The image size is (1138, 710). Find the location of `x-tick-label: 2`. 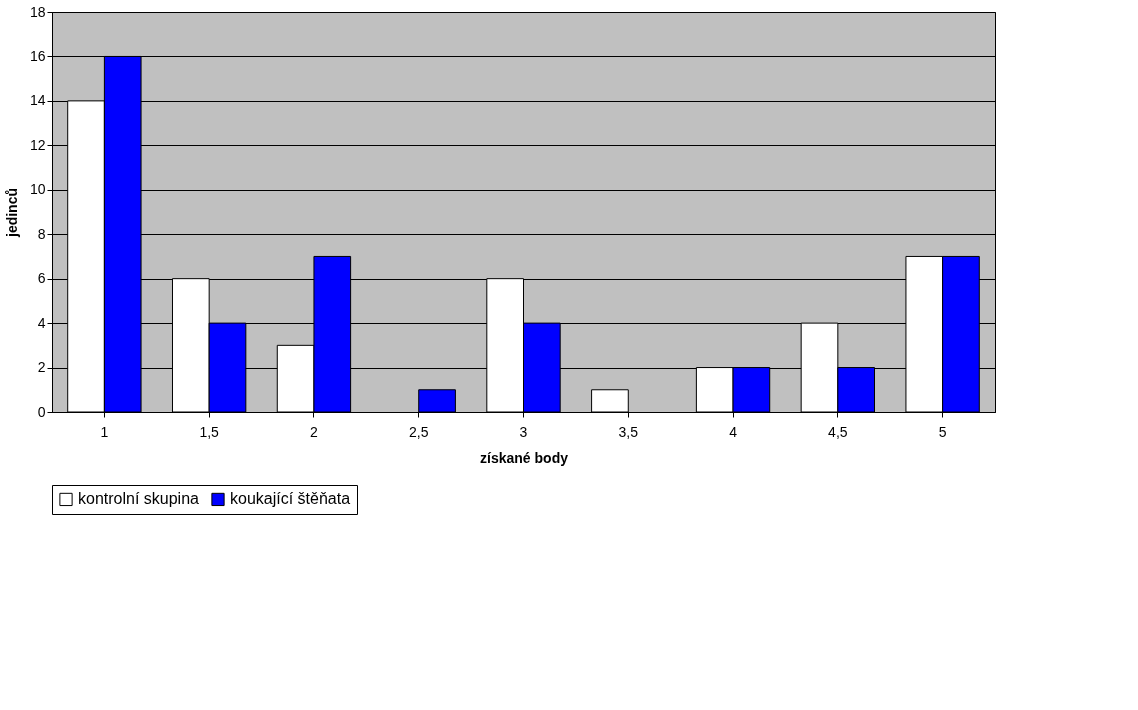

x-tick-label: 2 is located at coordinates (314, 431).